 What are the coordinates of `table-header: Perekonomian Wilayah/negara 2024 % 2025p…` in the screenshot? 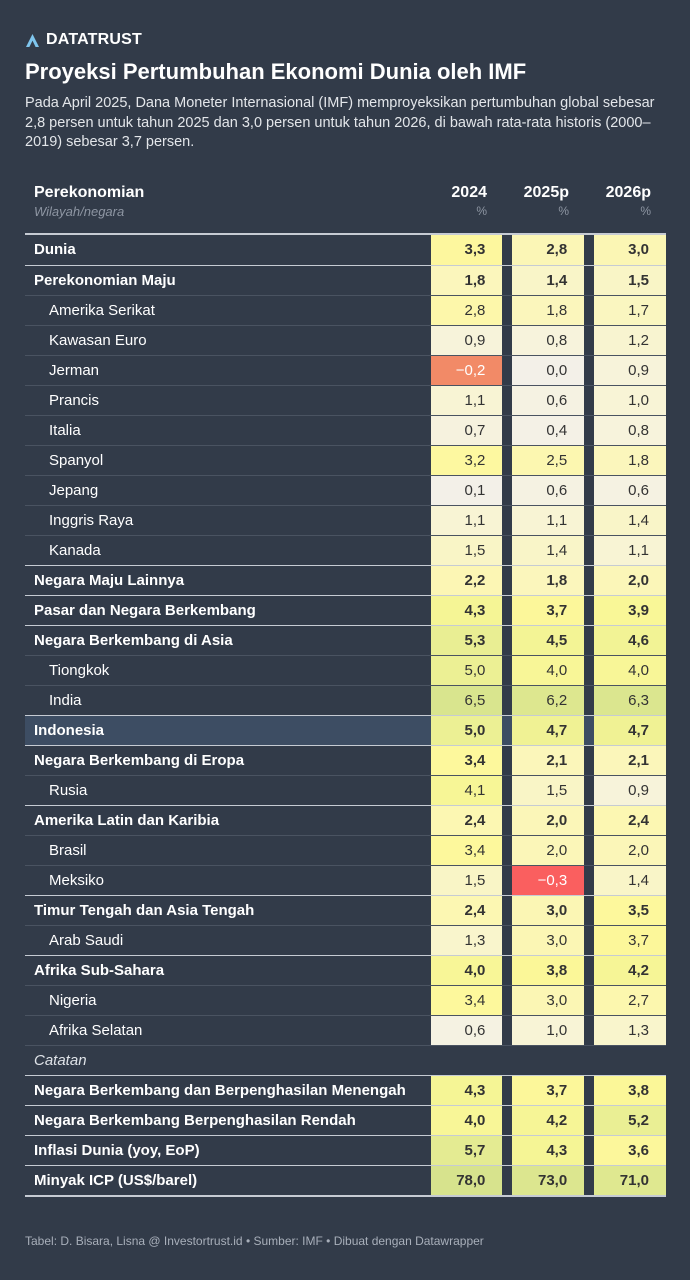 It's located at (345, 205).